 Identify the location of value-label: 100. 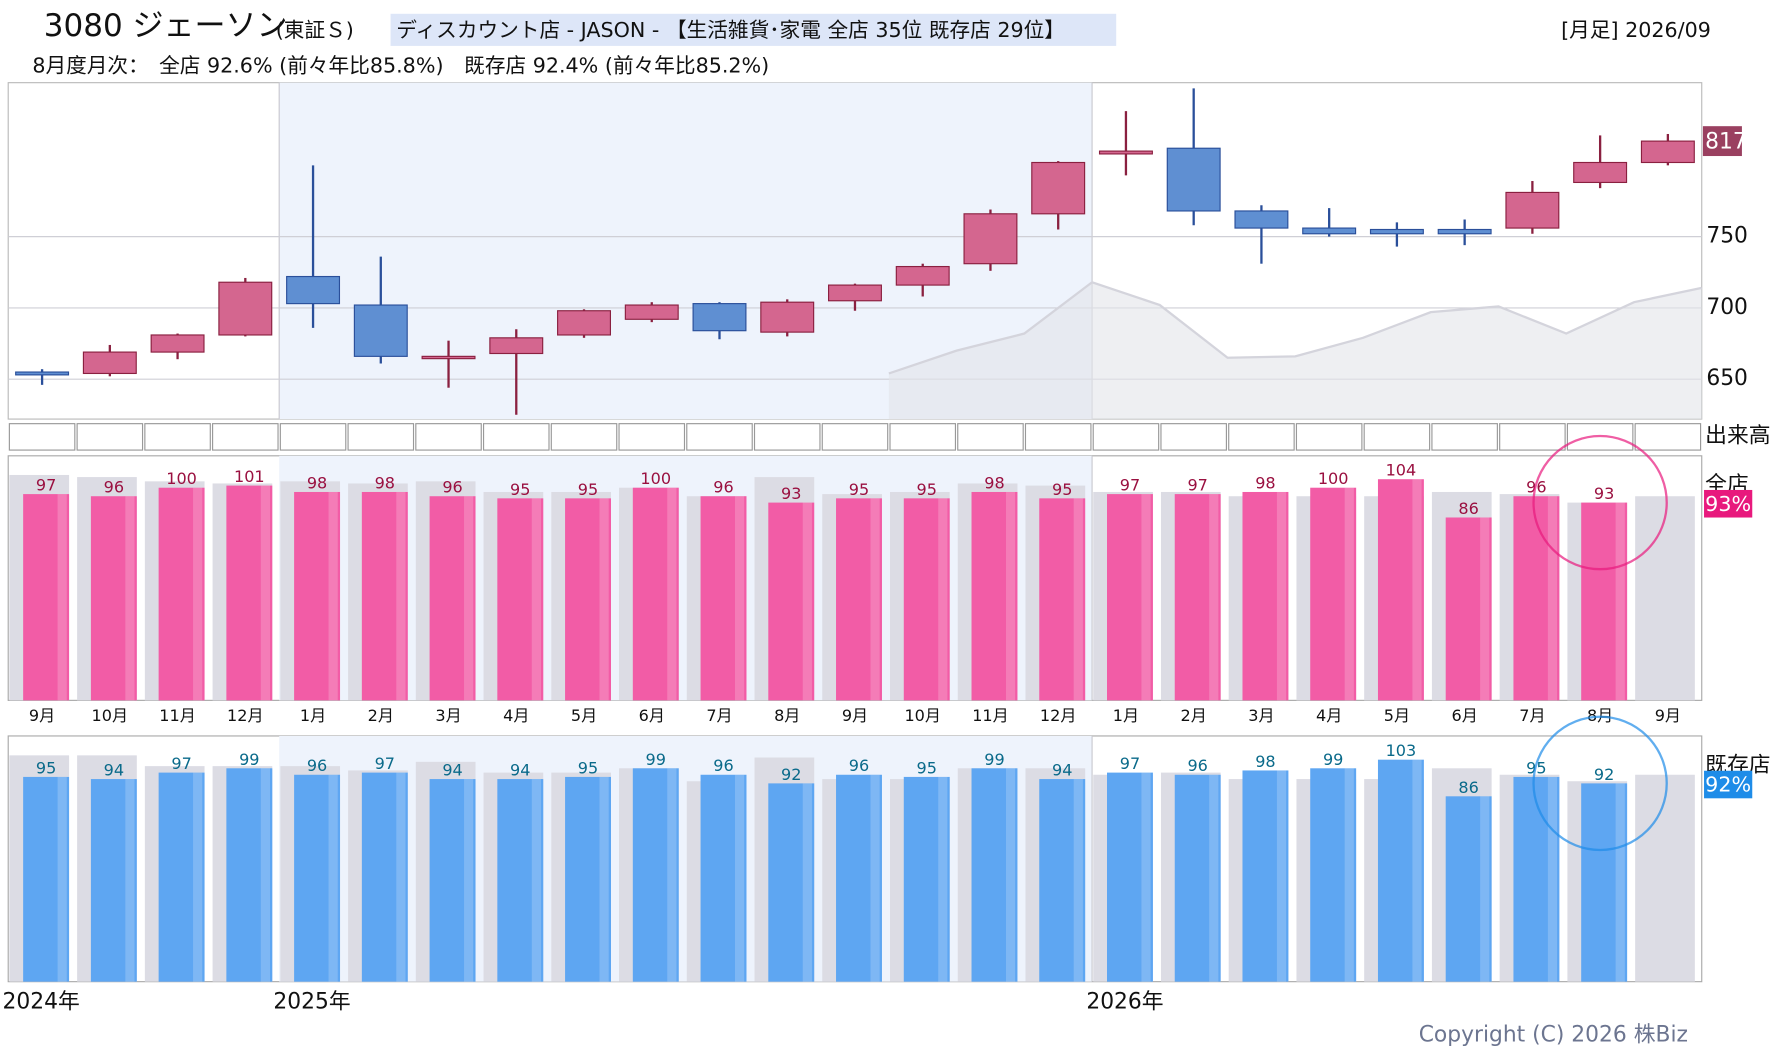
(181, 478).